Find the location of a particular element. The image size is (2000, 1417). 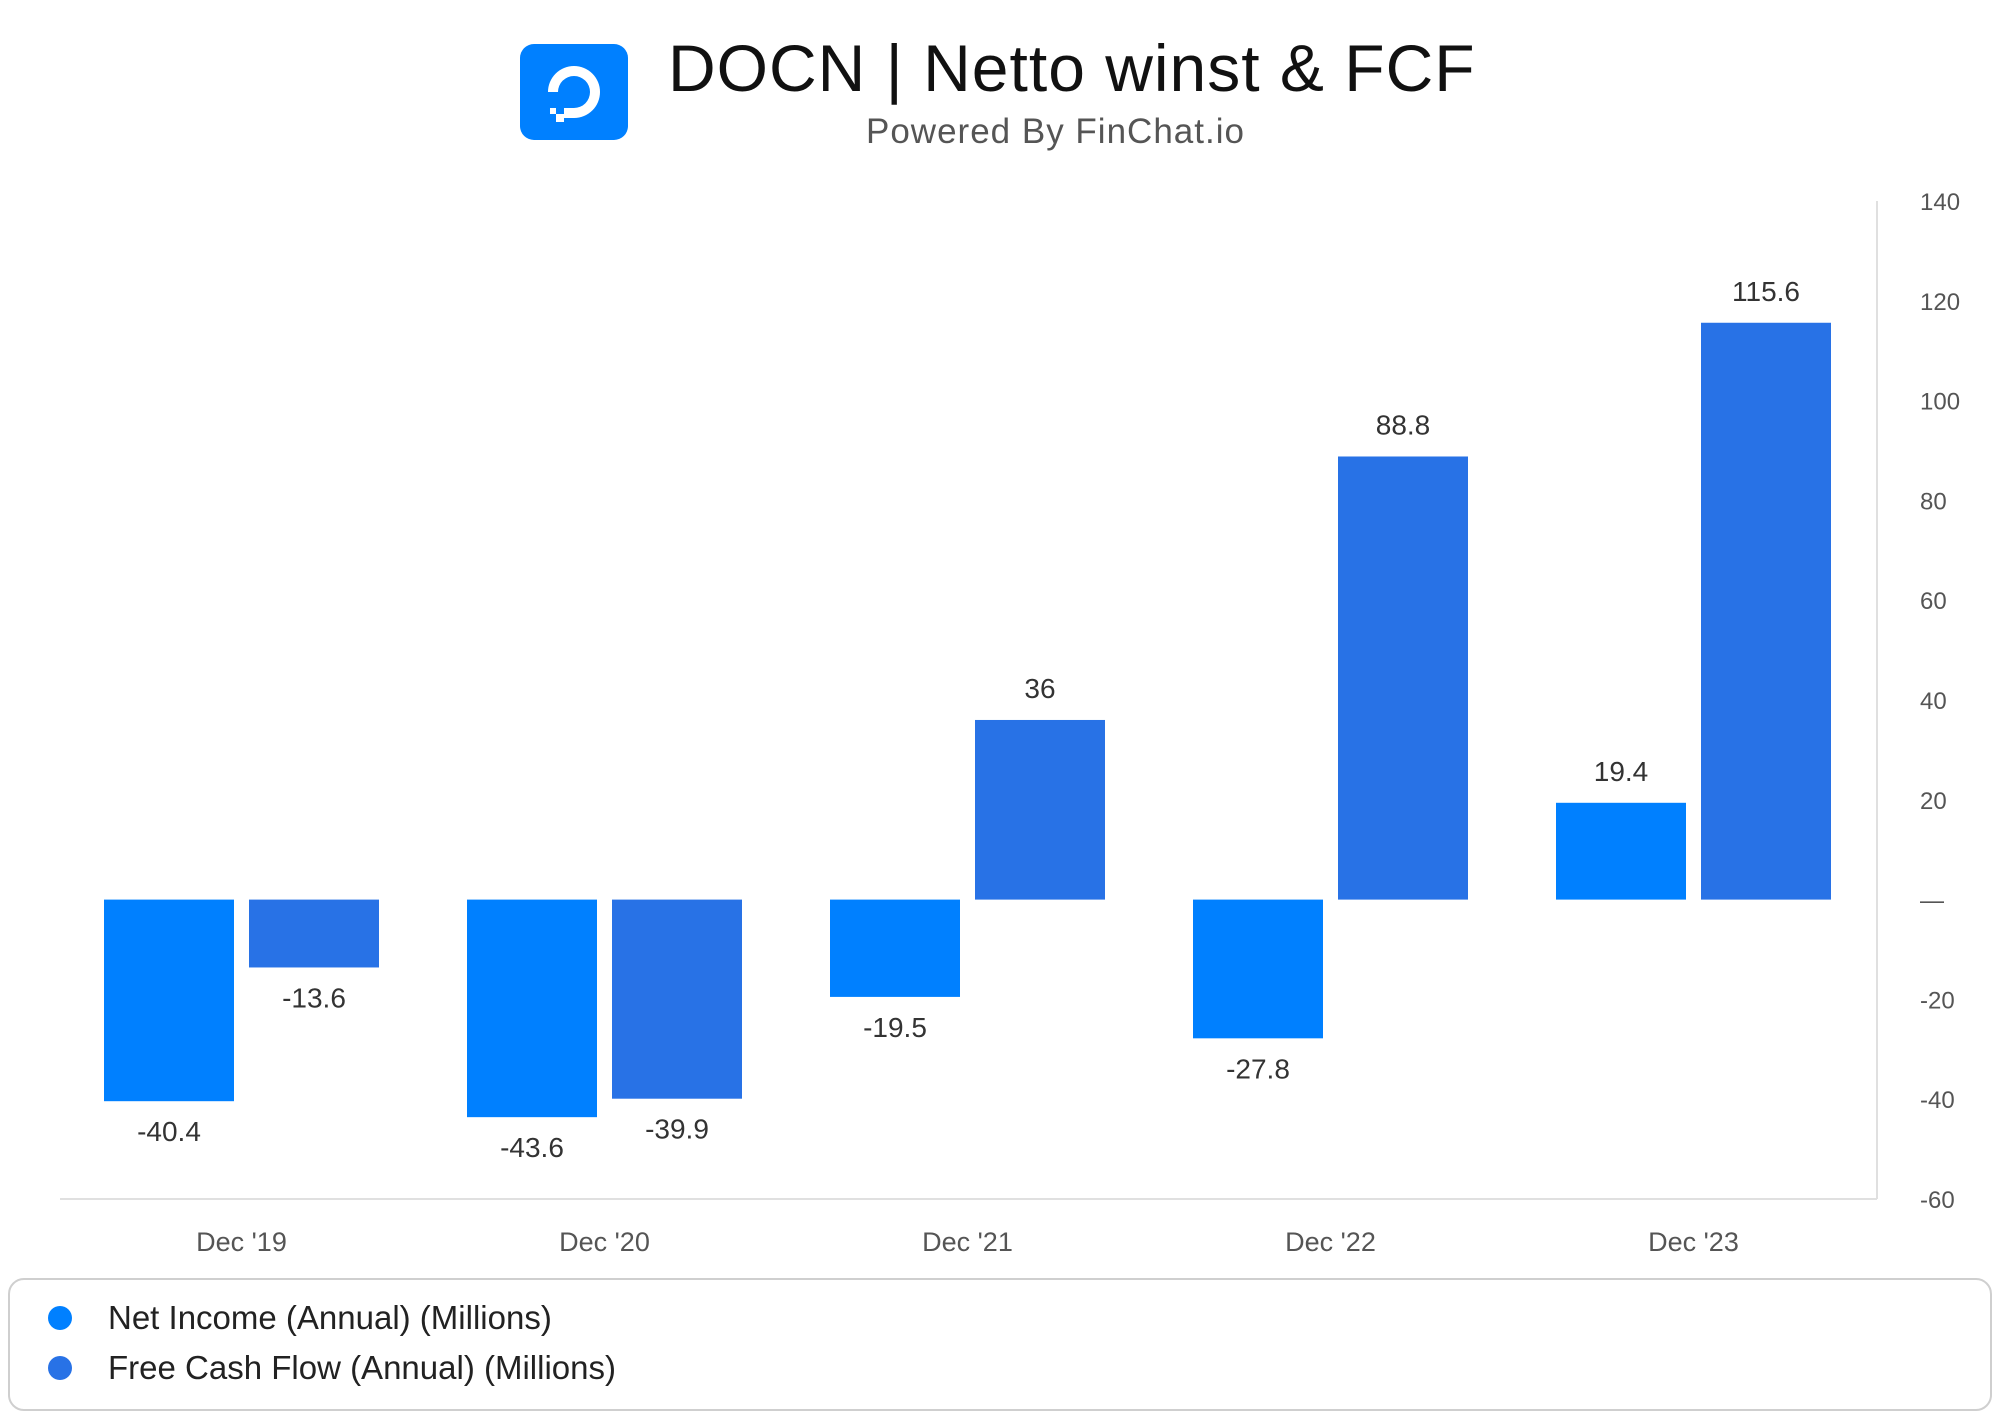

data-label-net-income: -19.5 is located at coordinates (895, 1027).